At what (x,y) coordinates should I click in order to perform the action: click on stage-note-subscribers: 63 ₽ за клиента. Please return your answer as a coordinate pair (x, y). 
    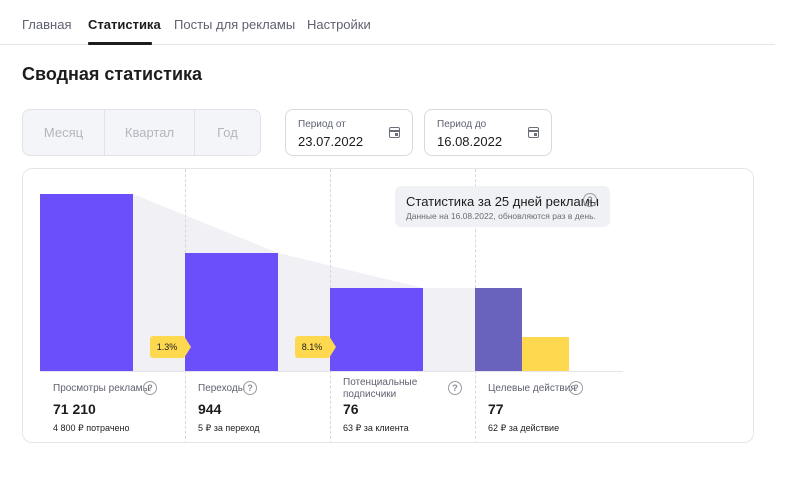
    Looking at the image, I should click on (376, 428).